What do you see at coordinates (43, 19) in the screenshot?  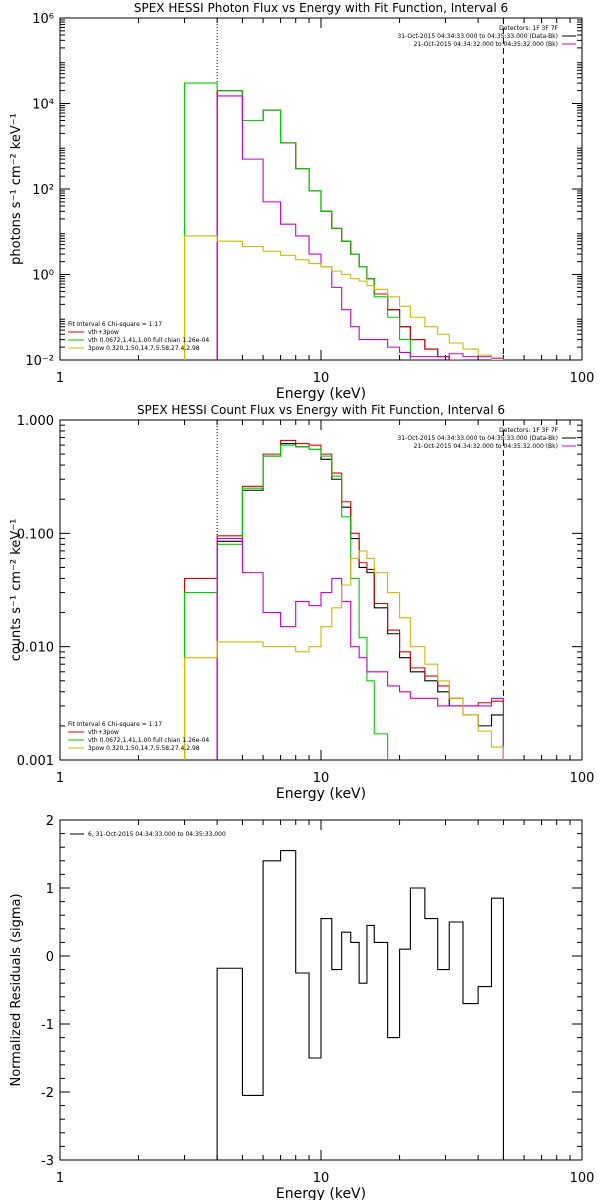 I see `chart1-y-tick-label: 10⁶` at bounding box center [43, 19].